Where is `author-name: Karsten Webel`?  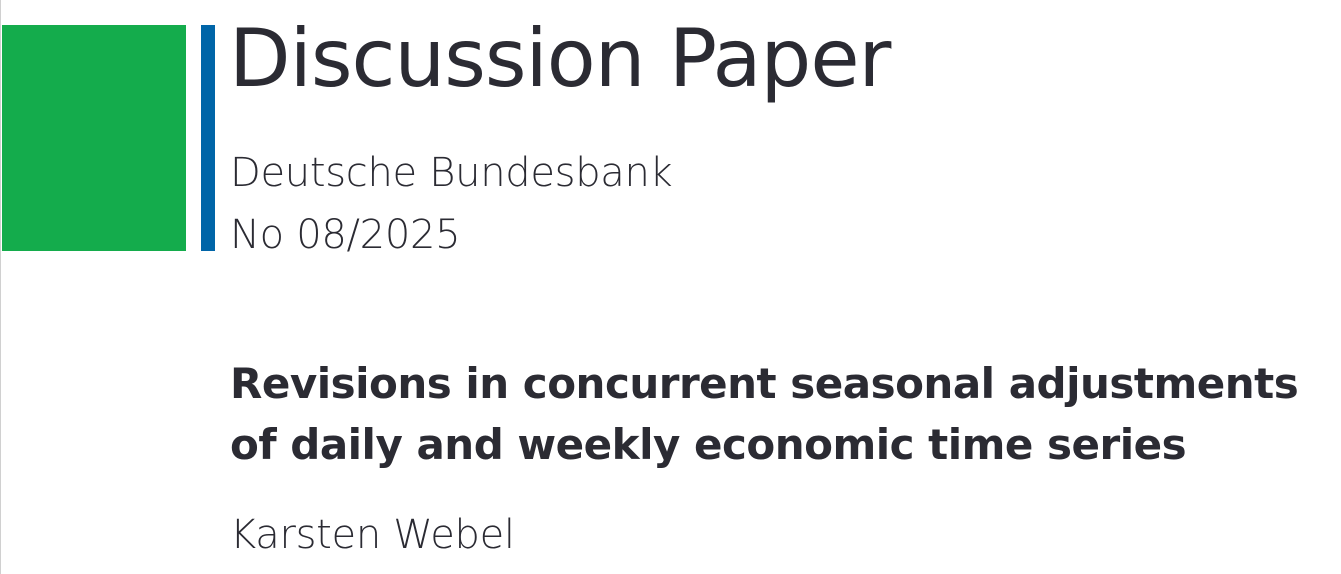 author-name: Karsten Webel is located at coordinates (372, 535).